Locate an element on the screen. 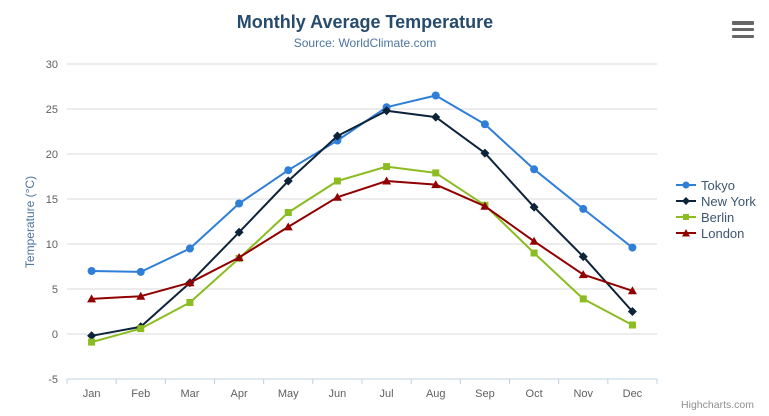 This screenshot has height=416, width=769. legend-item-berlin: Berlin is located at coordinates (716, 217).